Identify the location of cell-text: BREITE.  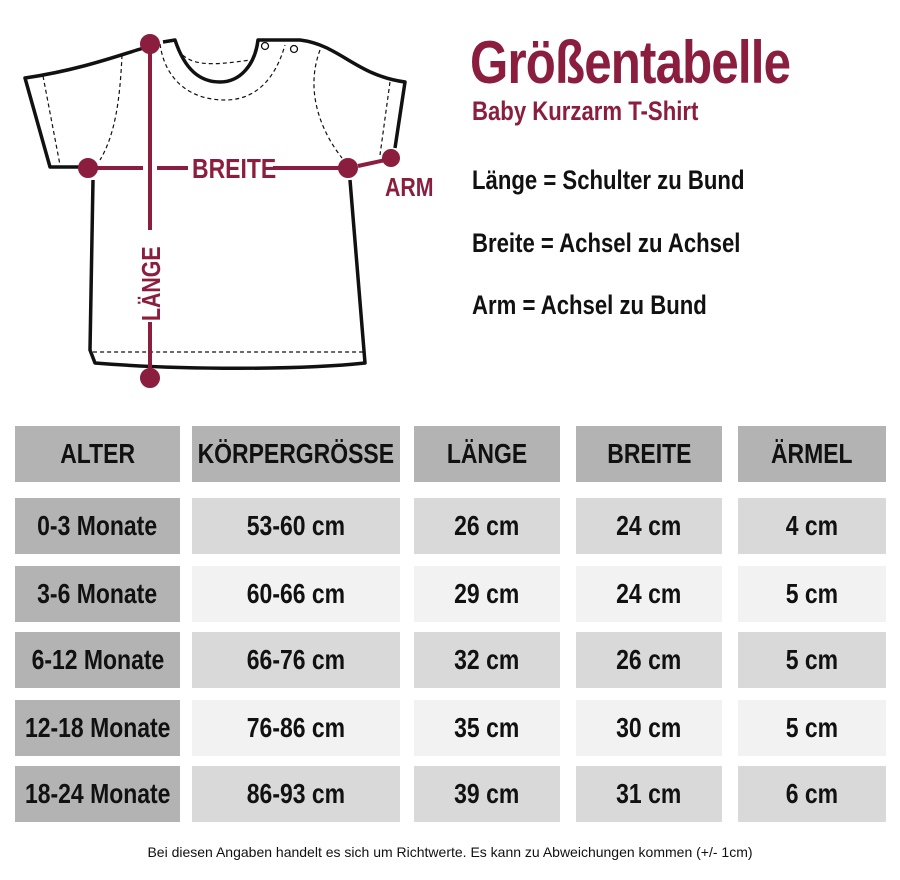
(649, 453).